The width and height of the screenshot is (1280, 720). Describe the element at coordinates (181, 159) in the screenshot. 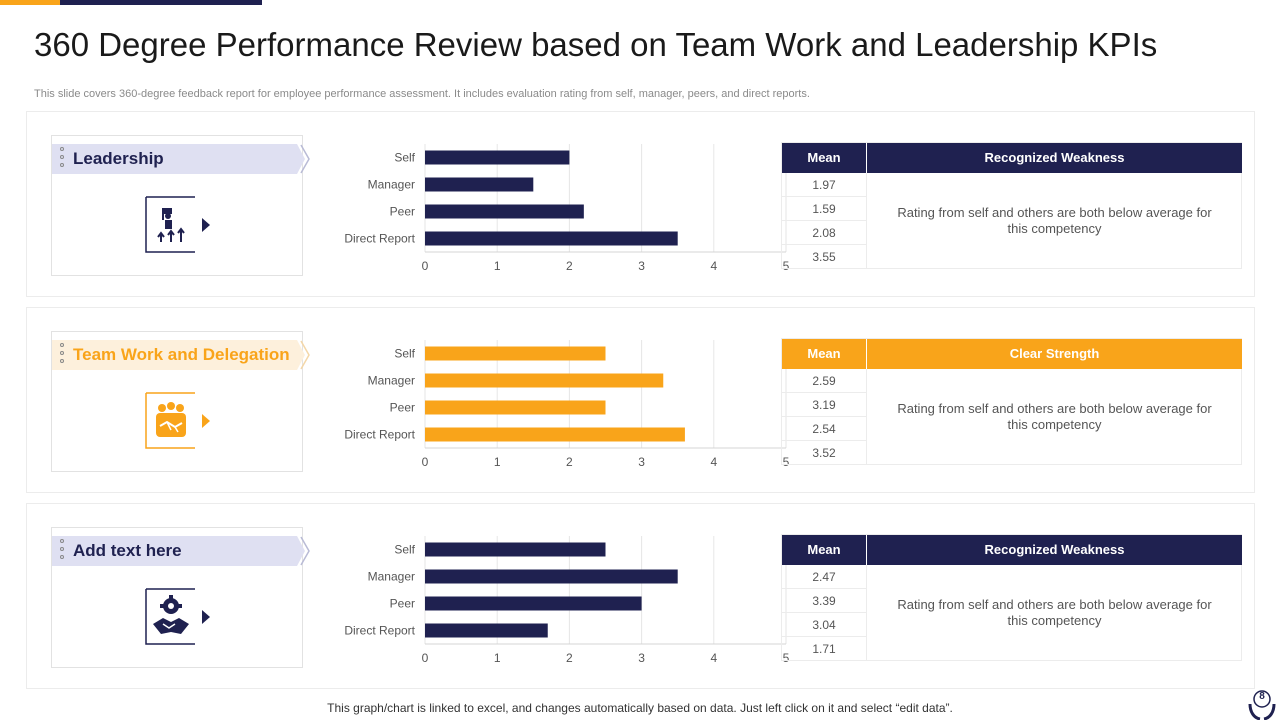

I see `kpi-label-banner: Leadership` at that location.